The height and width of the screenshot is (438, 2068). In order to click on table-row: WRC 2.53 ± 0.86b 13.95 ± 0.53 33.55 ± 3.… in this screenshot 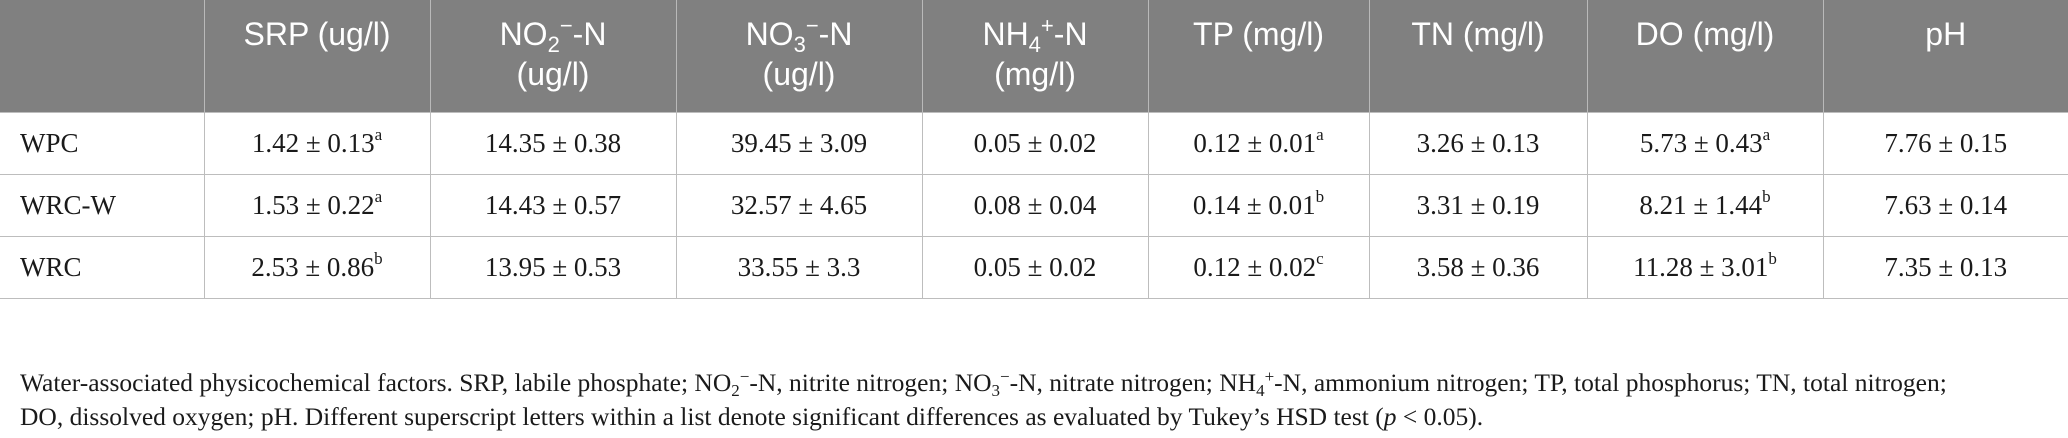, I will do `click(1034, 267)`.